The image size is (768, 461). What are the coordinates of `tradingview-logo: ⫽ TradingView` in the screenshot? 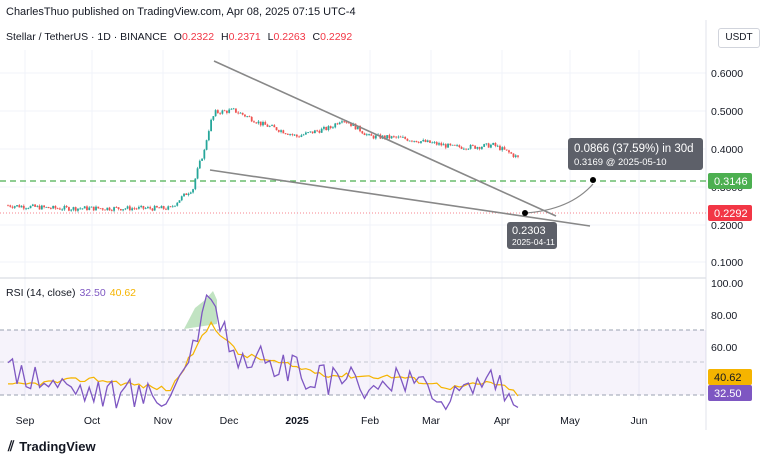 It's located at (52, 446).